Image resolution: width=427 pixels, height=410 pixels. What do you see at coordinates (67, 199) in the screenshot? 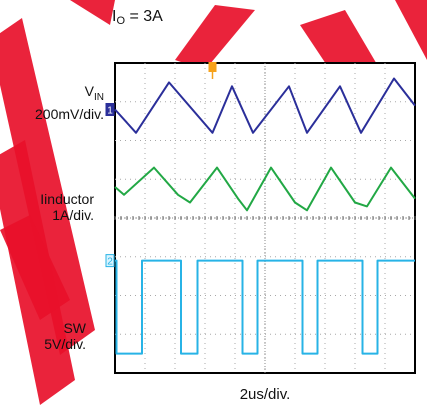
I see `inductor-label-main: Iinductor` at bounding box center [67, 199].